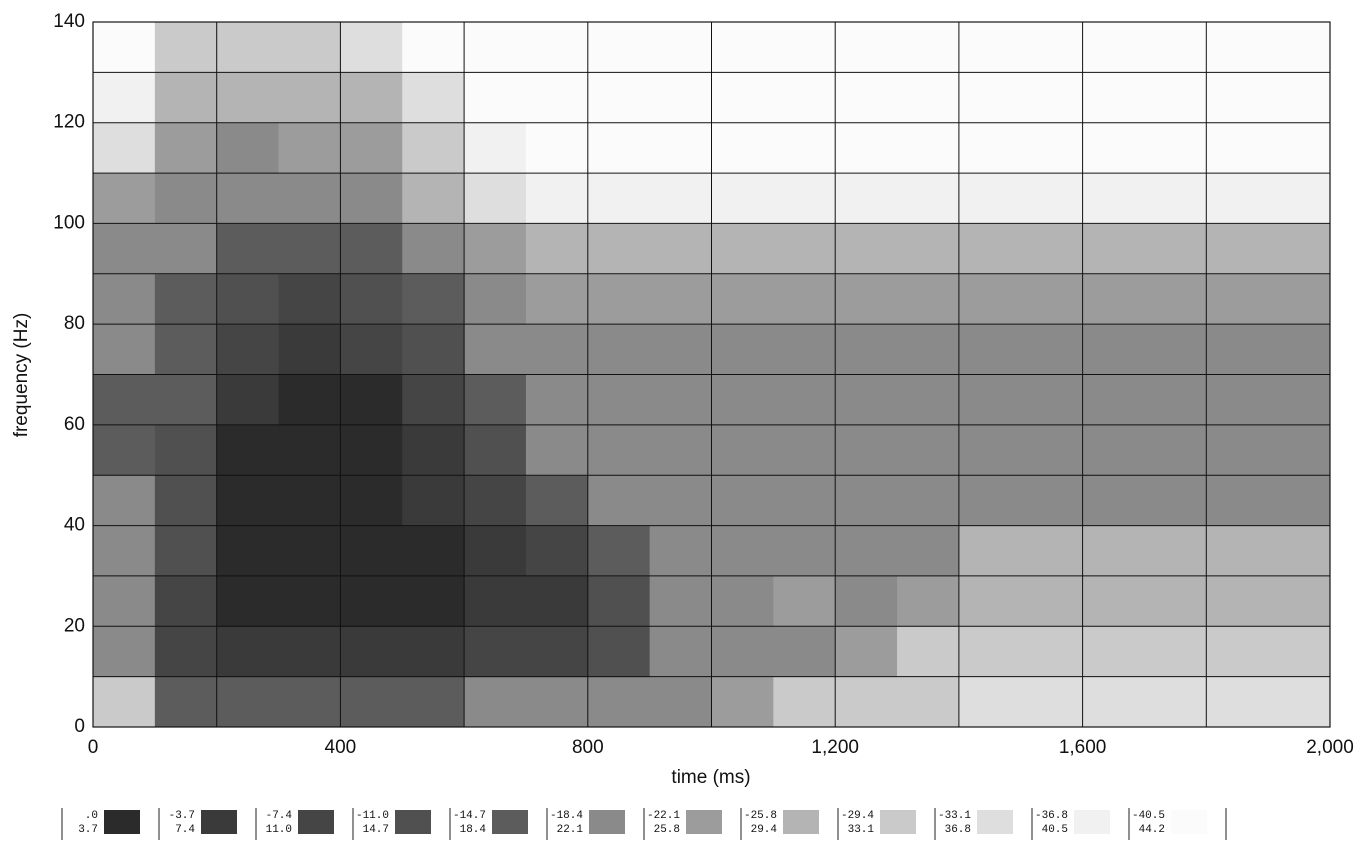 The image size is (1368, 849). Describe the element at coordinates (279, 816) in the screenshot. I see `legend-from: -7.4` at that location.